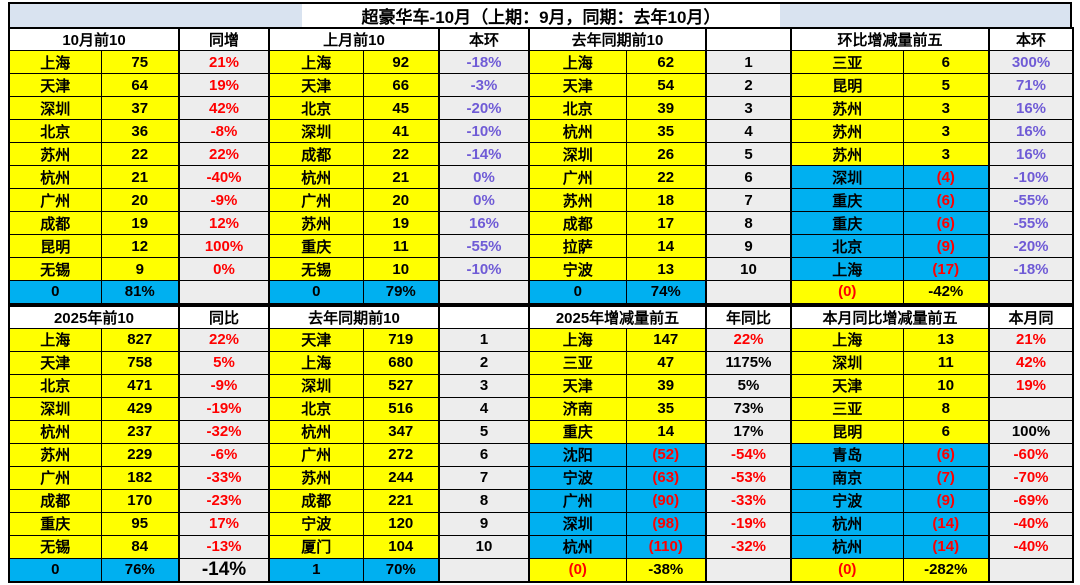 The height and width of the screenshot is (585, 1080). What do you see at coordinates (224, 131) in the screenshot?
I see `pct-cell: -8%` at bounding box center [224, 131].